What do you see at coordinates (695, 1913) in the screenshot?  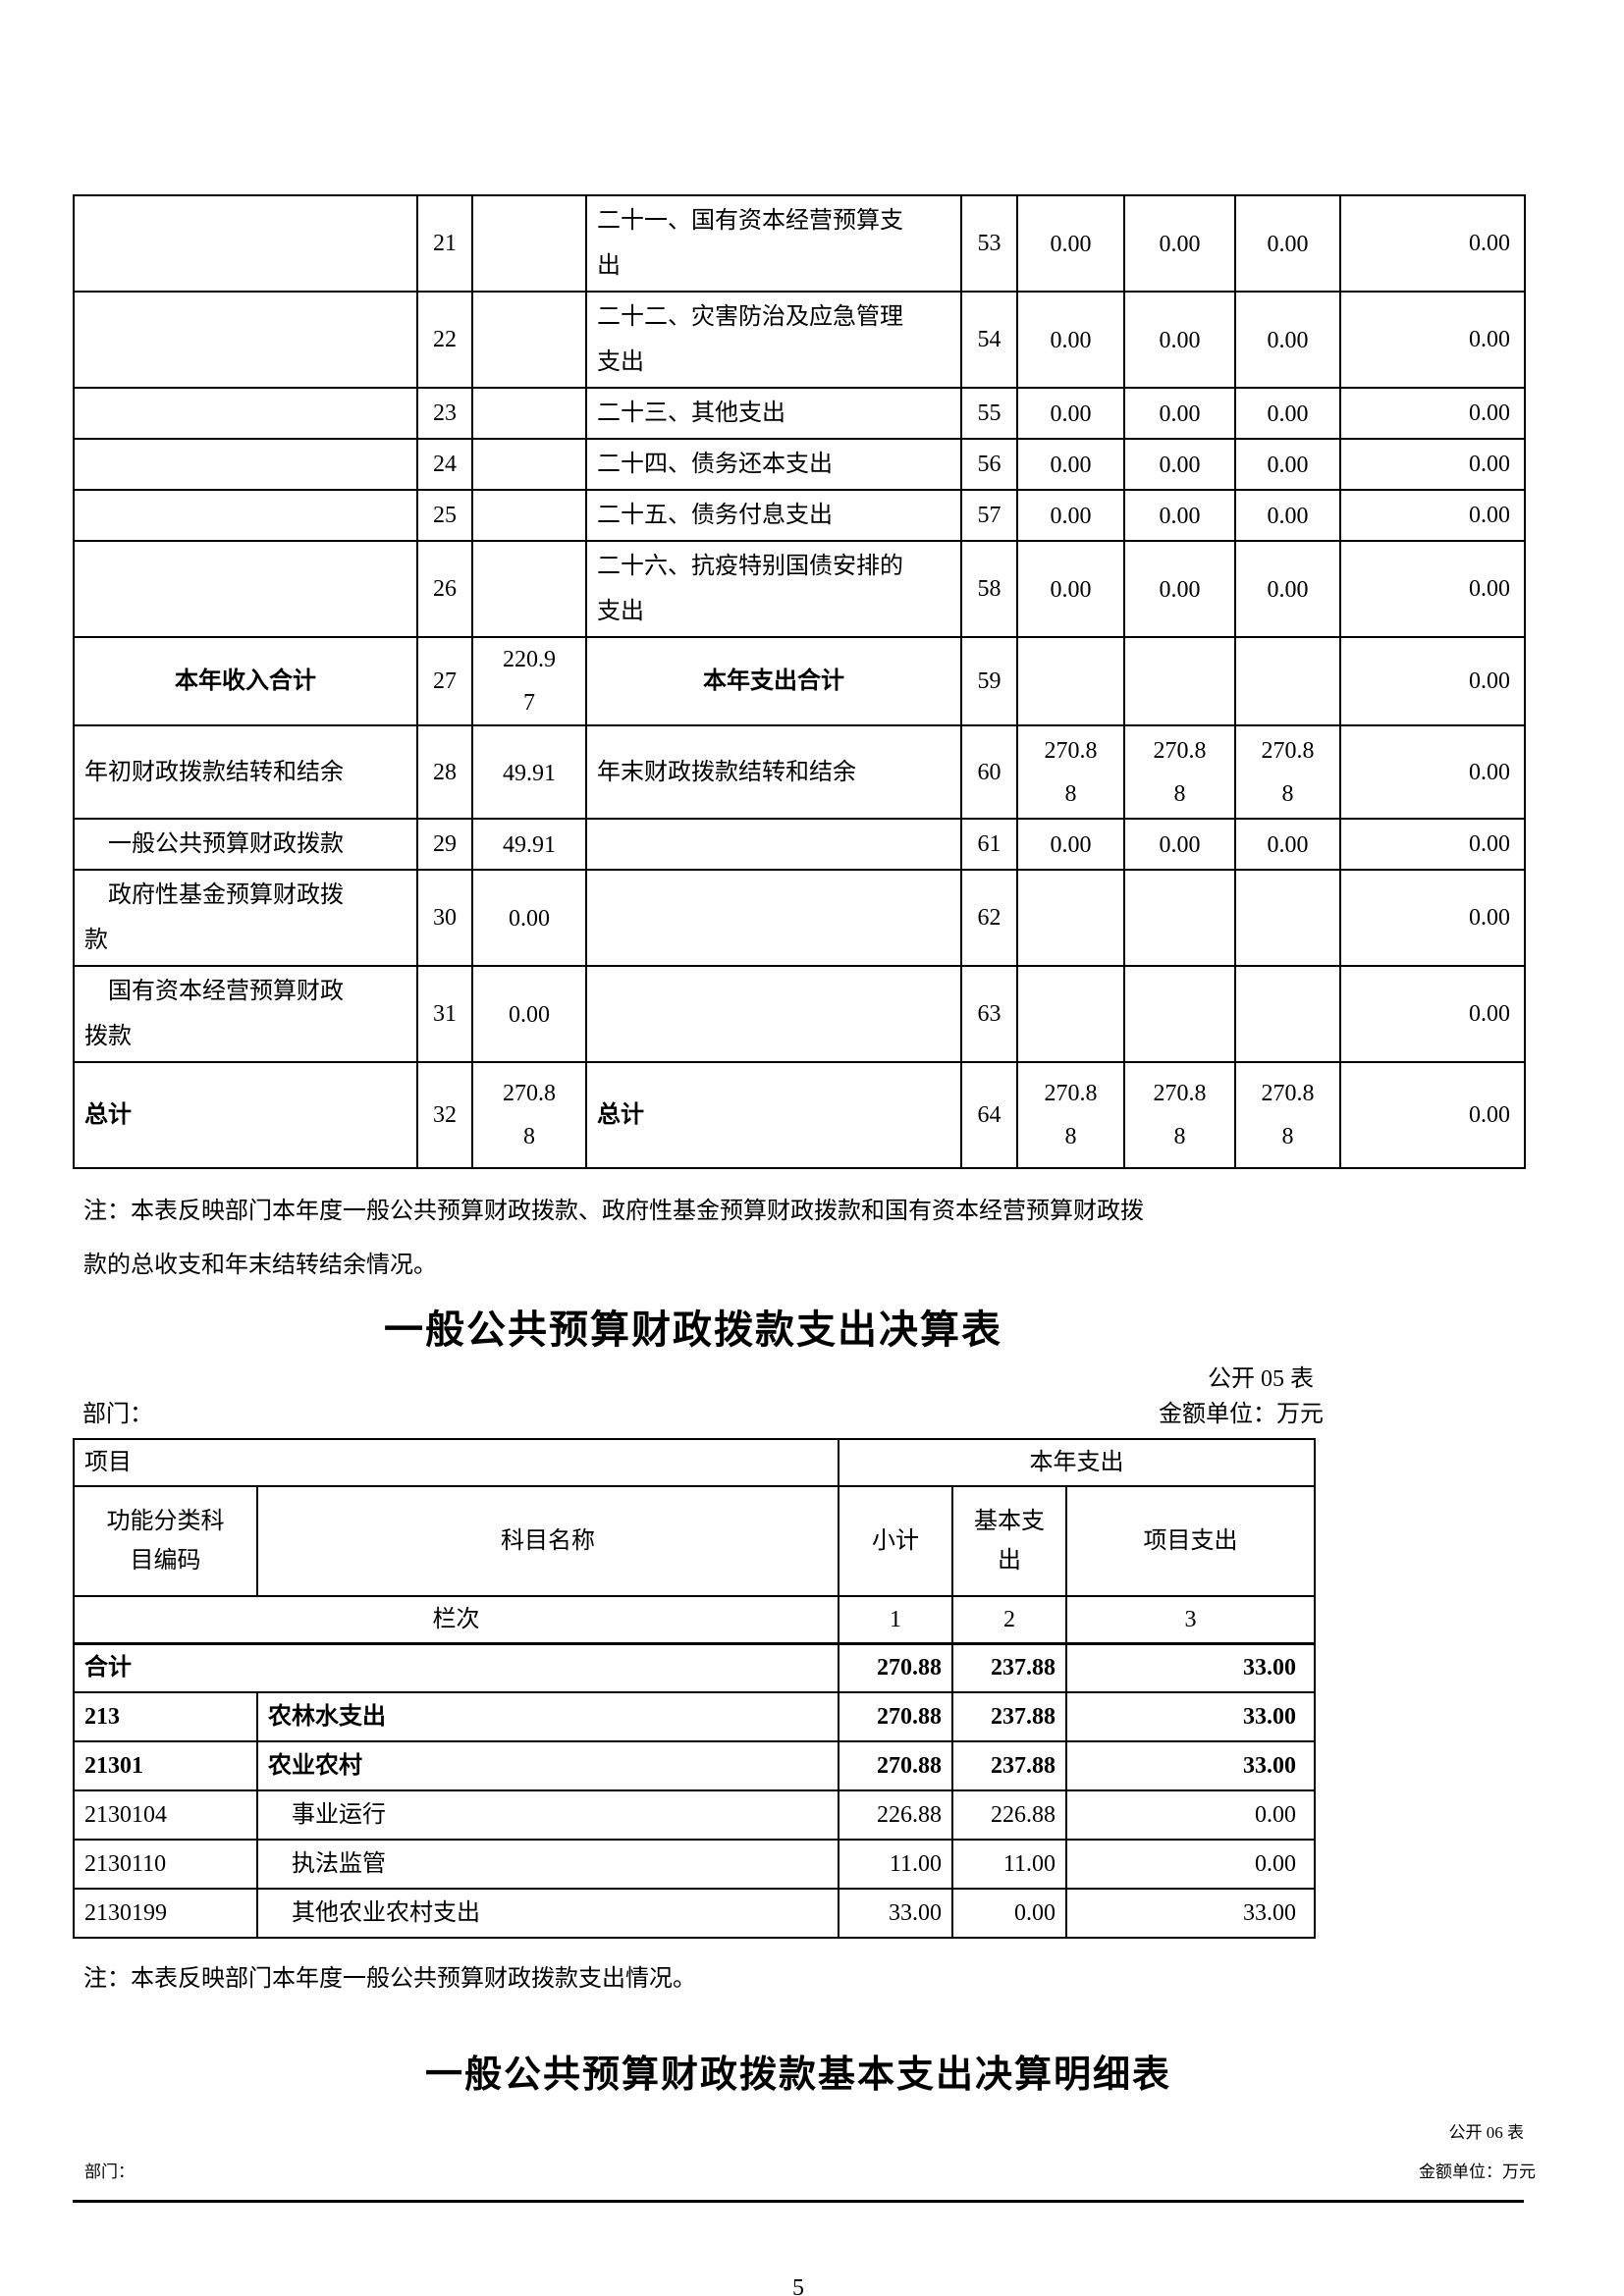 I see `table-row: 2130199 其他农业农村支出 33.00 0.00 33.00` at bounding box center [695, 1913].